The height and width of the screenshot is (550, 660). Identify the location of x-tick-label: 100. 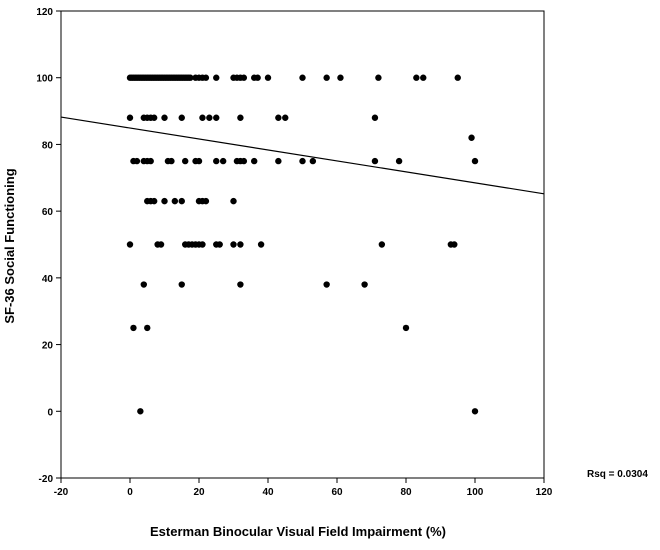
(475, 492).